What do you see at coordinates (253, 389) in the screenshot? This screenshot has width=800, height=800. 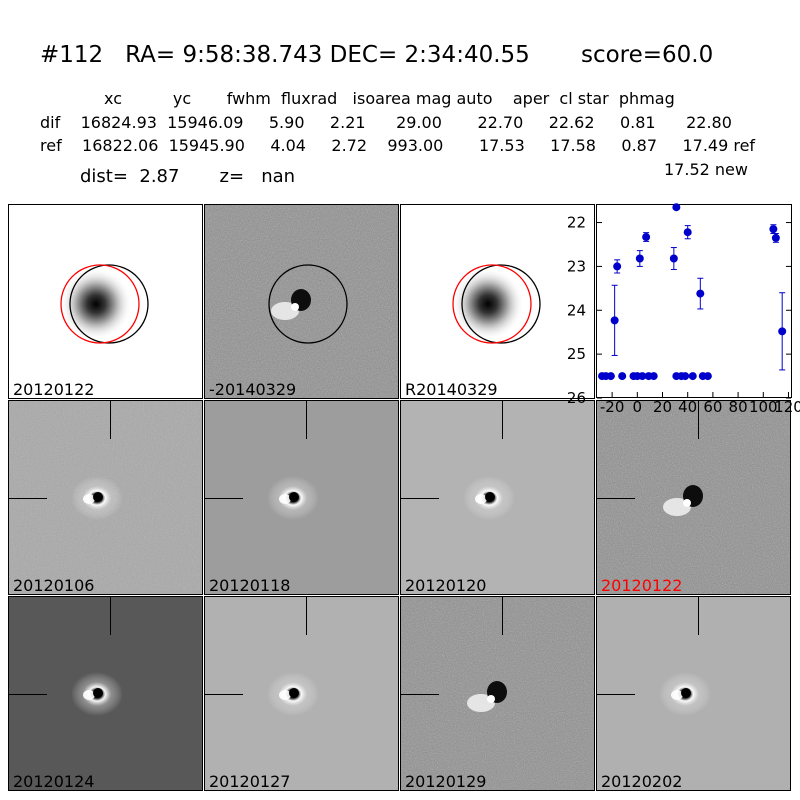 I see `stamp-label: -20140329` at bounding box center [253, 389].